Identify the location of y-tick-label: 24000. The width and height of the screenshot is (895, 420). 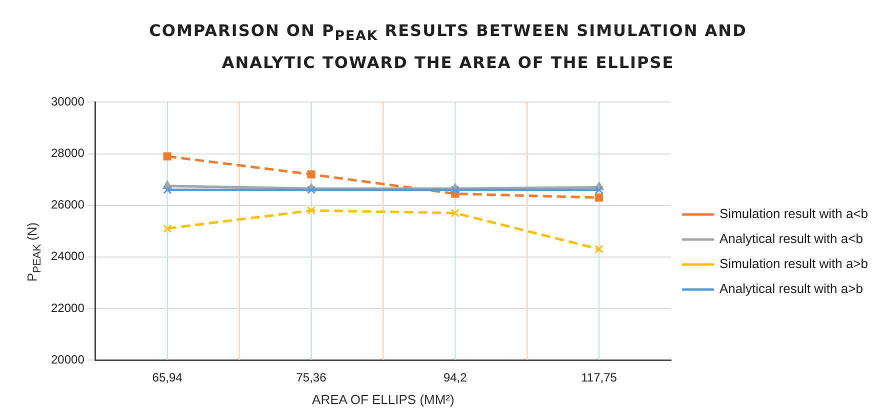
(67, 256).